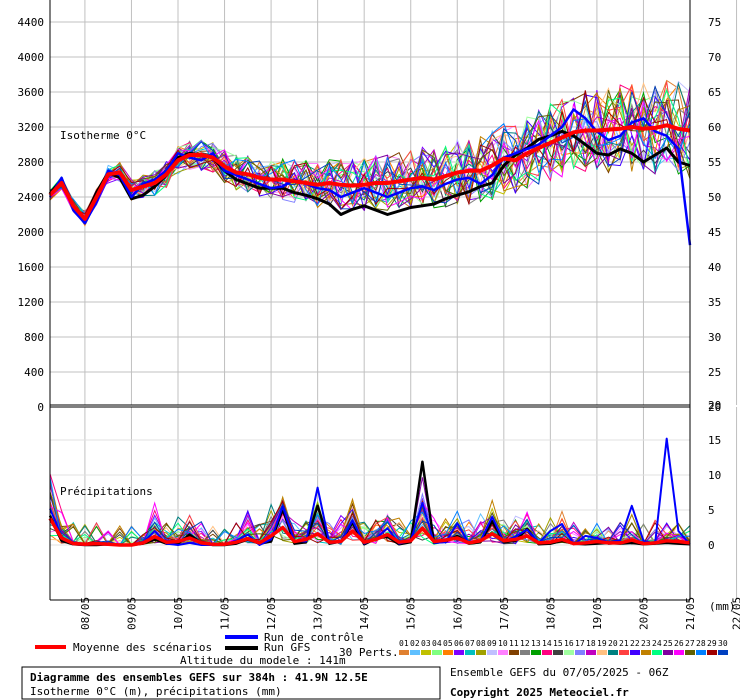 The height and width of the screenshot is (700, 740). Describe the element at coordinates (40, 407) in the screenshot. I see `y-tick-left: 0` at that location.